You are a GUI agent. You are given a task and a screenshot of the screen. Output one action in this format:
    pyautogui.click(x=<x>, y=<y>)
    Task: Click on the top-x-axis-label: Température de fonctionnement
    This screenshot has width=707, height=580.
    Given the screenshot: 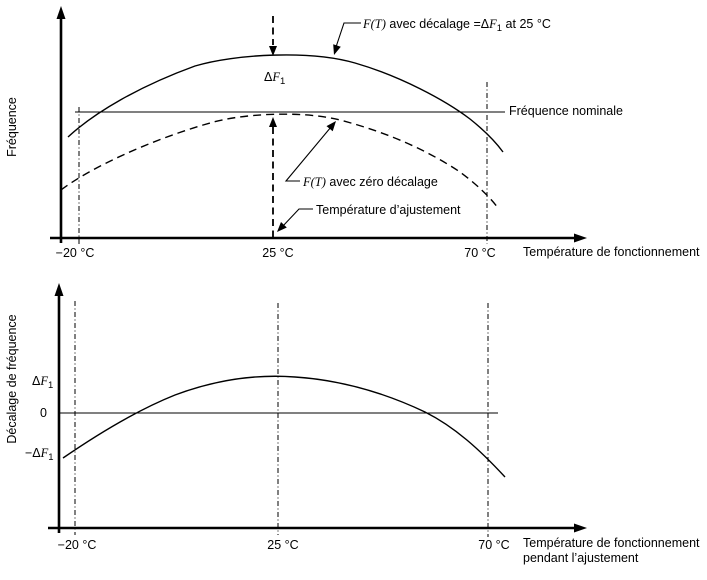 What is the action you would take?
    pyautogui.click(x=611, y=252)
    